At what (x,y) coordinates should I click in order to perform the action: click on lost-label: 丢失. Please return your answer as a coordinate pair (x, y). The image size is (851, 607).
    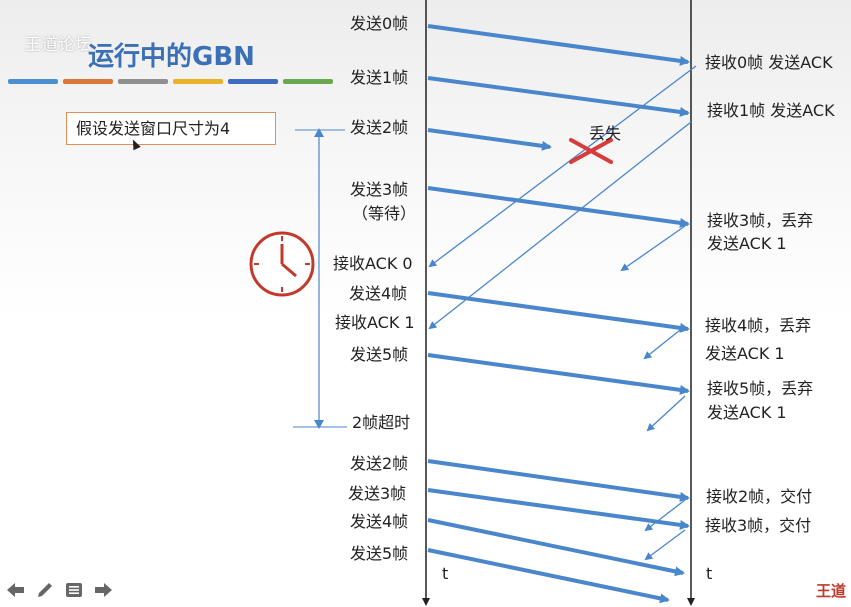
    Looking at the image, I should click on (605, 133).